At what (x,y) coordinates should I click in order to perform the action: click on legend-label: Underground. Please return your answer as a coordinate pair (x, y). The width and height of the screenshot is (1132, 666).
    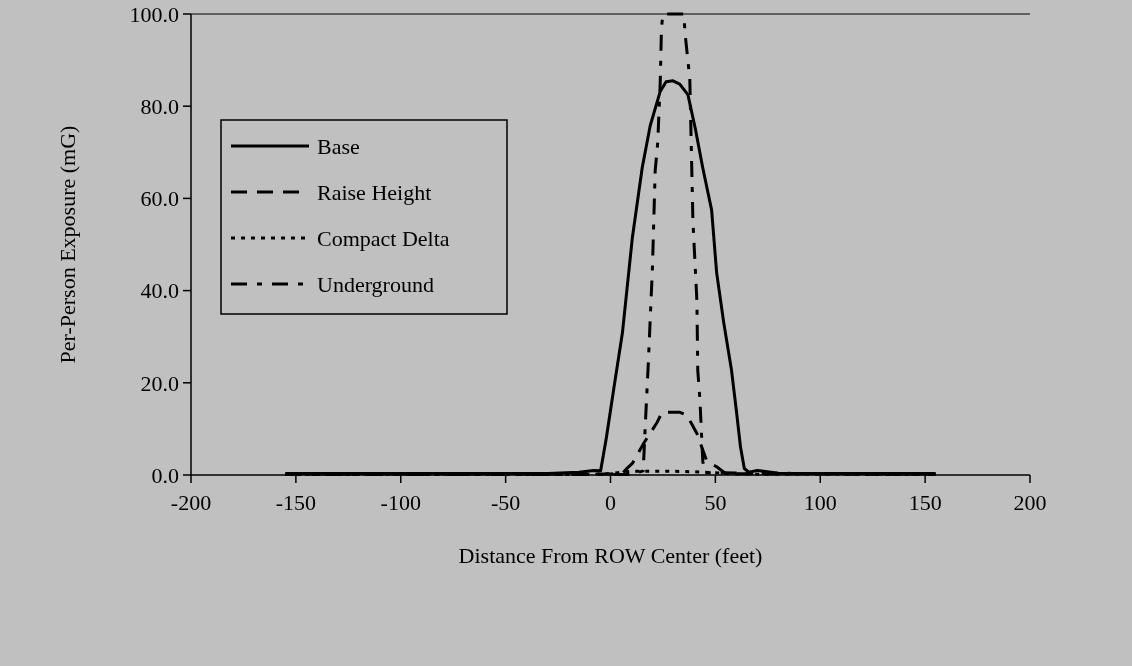
    Looking at the image, I should click on (375, 284).